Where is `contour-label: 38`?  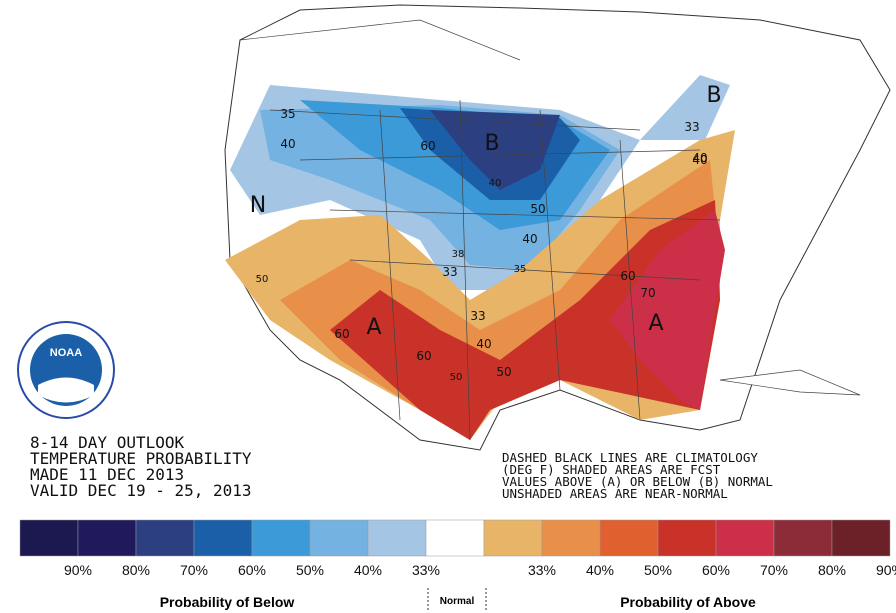 contour-label: 38 is located at coordinates (458, 254).